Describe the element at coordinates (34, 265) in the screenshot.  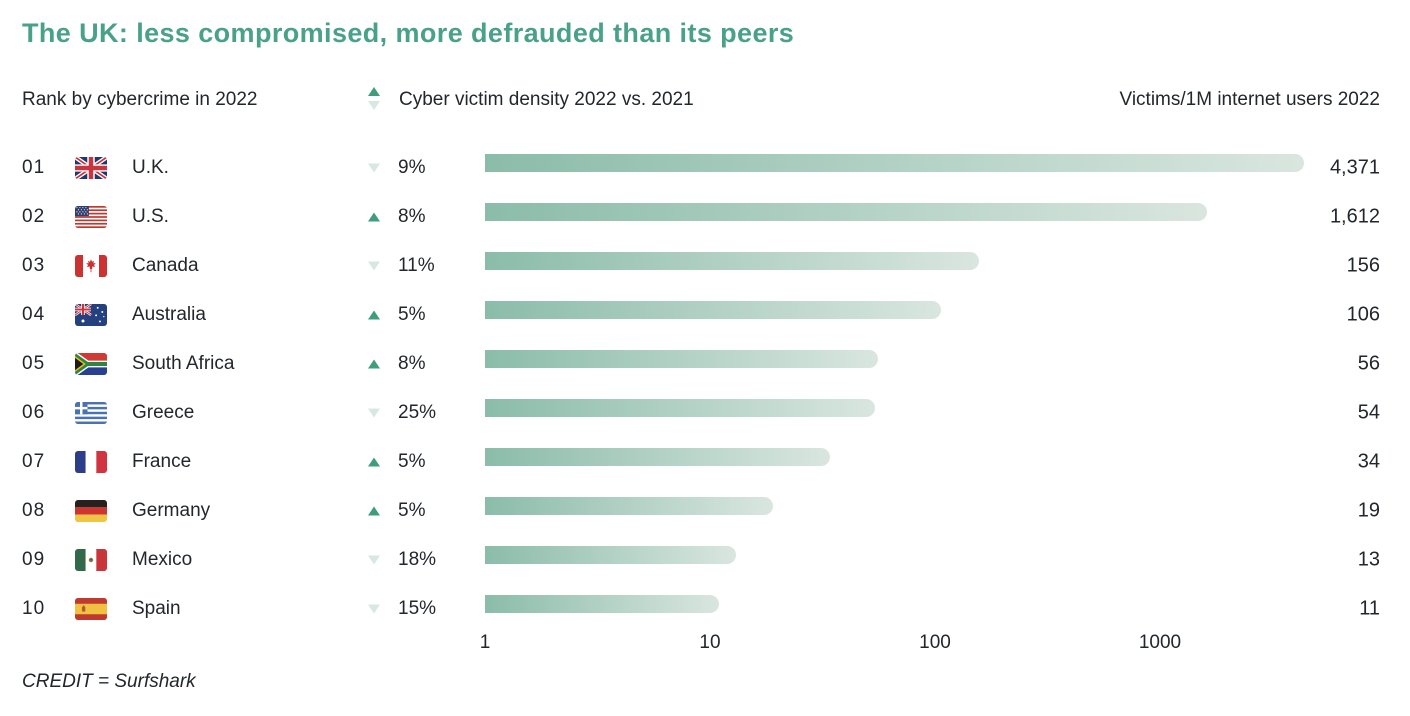
I see `rank-number: 03` at that location.